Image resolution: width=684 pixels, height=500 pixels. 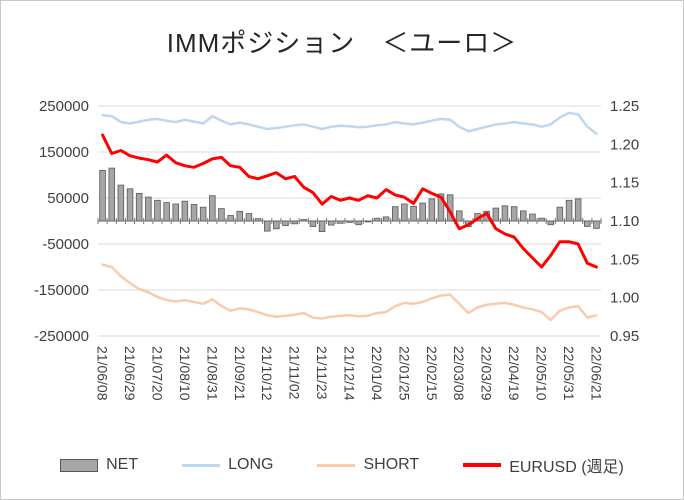 What do you see at coordinates (185, 373) in the screenshot?
I see `svg-text: 21/08/10` at bounding box center [185, 373].